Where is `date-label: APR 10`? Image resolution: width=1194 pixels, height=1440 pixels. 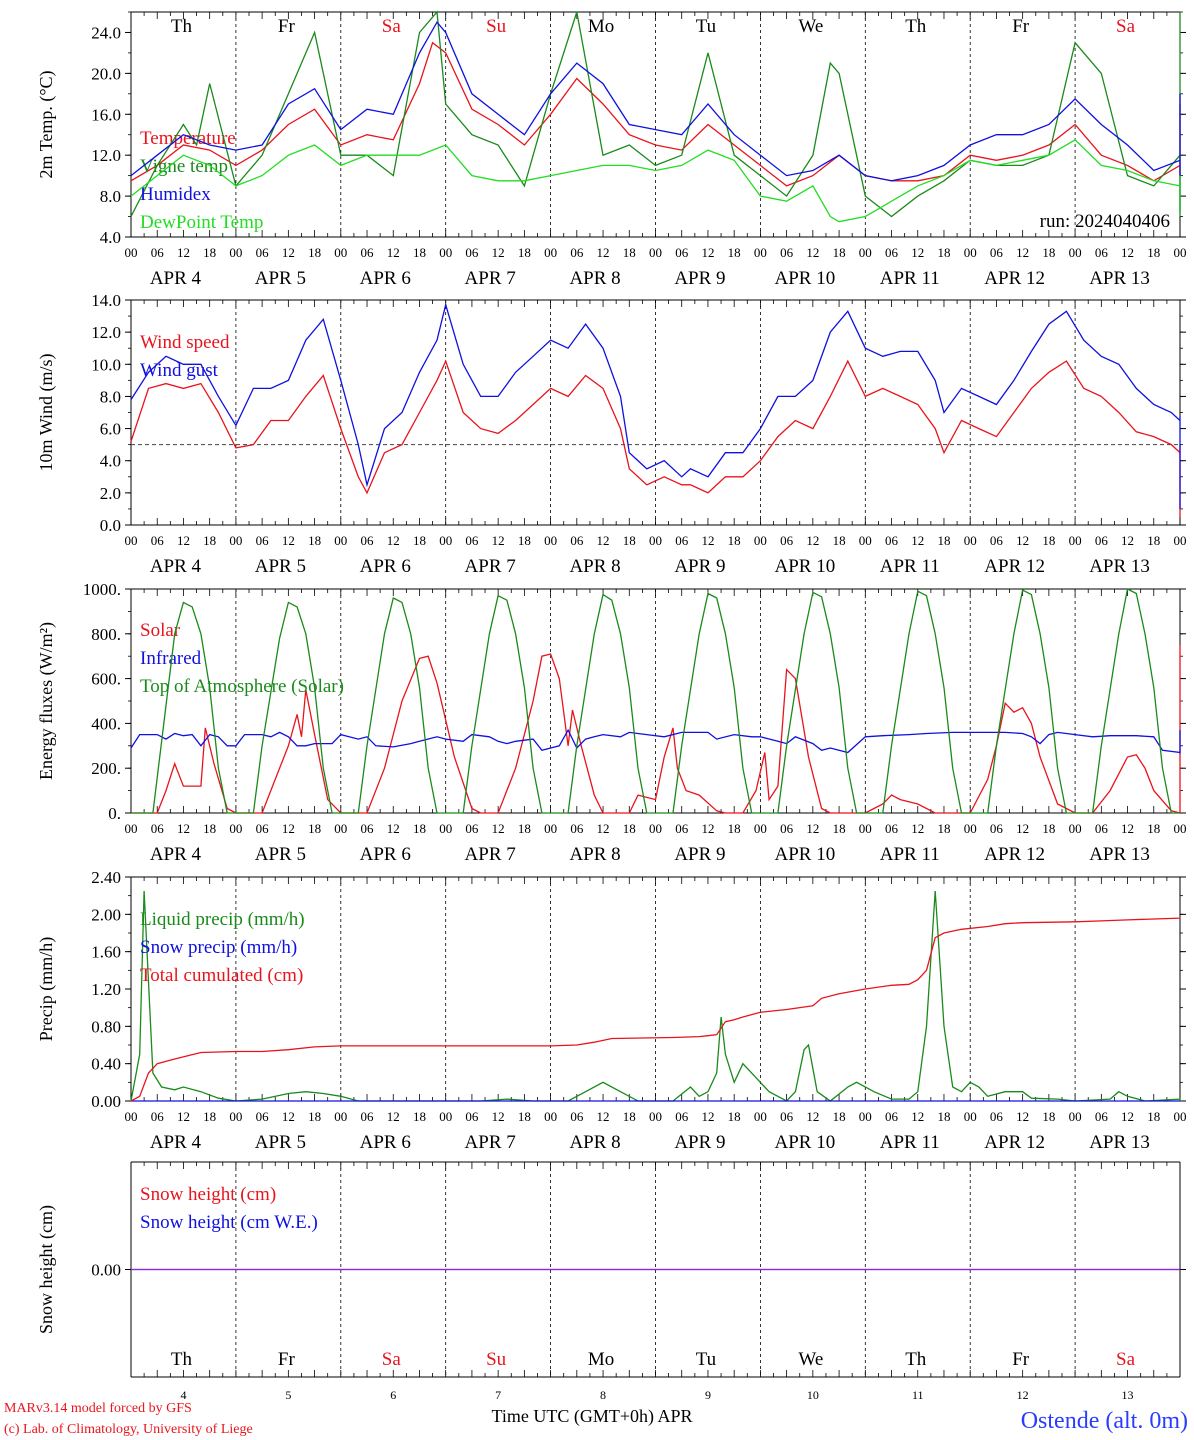 date-label: APR 10 is located at coordinates (804, 278).